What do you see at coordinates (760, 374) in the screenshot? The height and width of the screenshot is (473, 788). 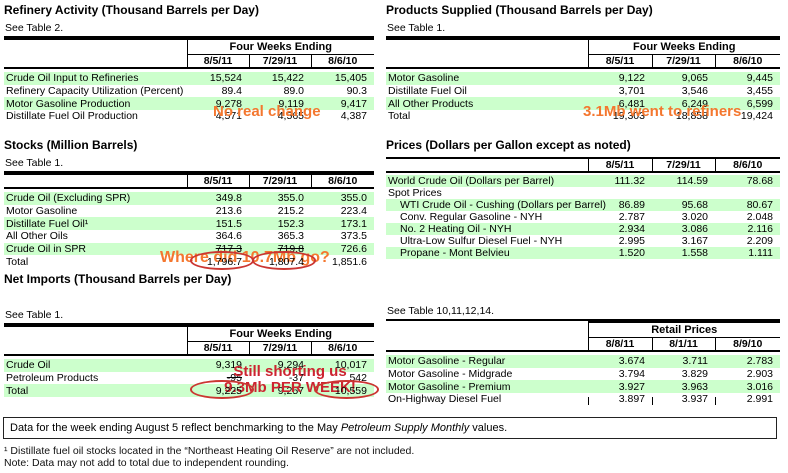 I see `cell-value: 2.903` at bounding box center [760, 374].